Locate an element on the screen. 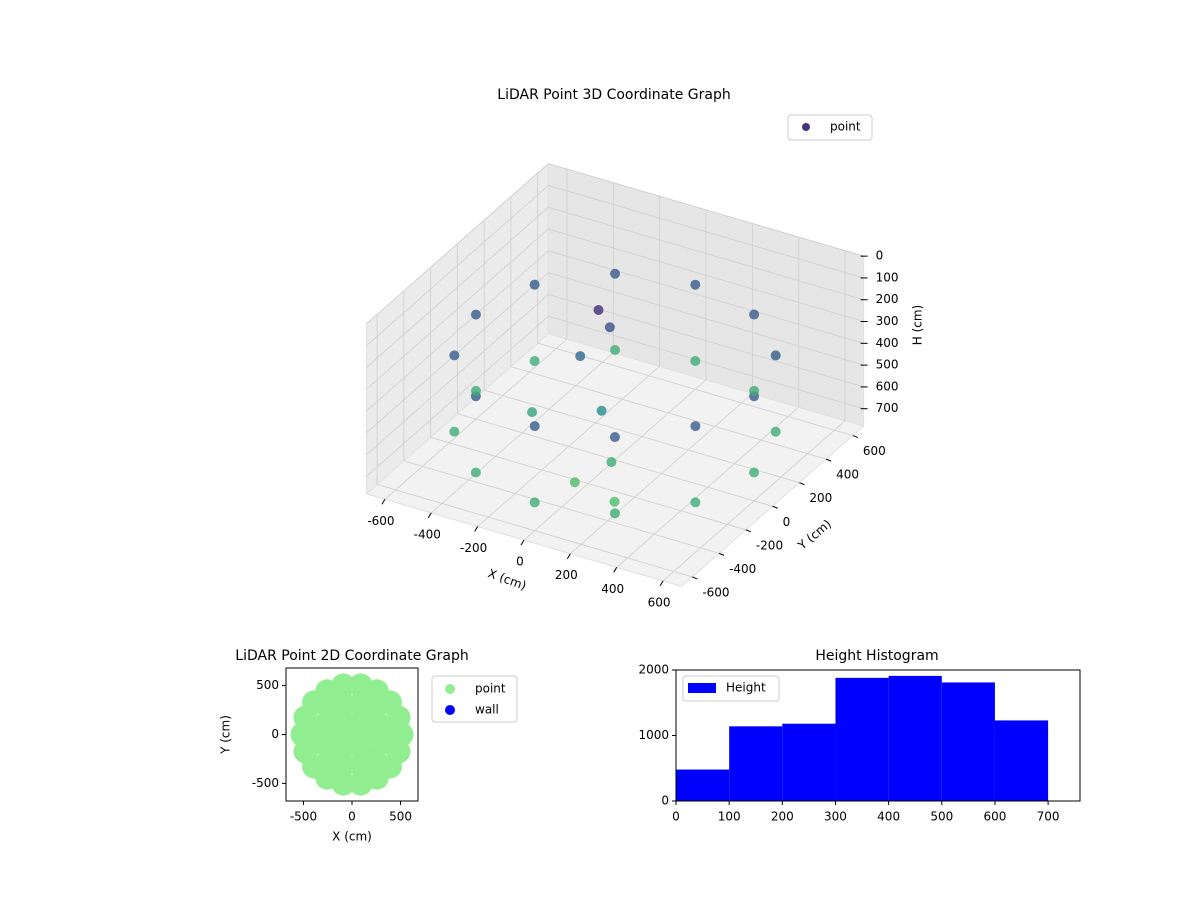 The width and height of the screenshot is (1200, 900). y-tick-label: -600 is located at coordinates (715, 592).